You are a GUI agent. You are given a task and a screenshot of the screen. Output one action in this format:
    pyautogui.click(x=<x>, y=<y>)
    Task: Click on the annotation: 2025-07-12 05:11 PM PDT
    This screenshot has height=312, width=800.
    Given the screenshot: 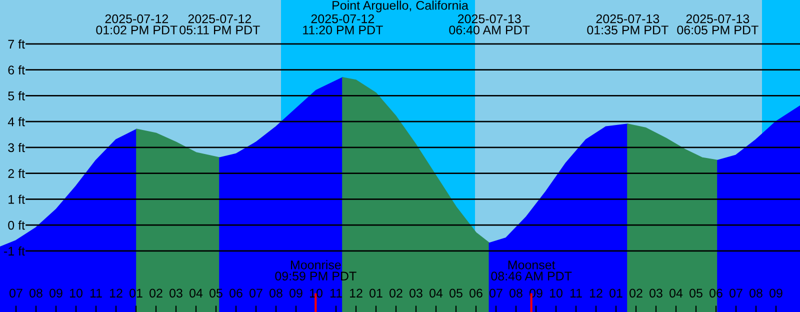 What is the action you would take?
    pyautogui.click(x=220, y=24)
    